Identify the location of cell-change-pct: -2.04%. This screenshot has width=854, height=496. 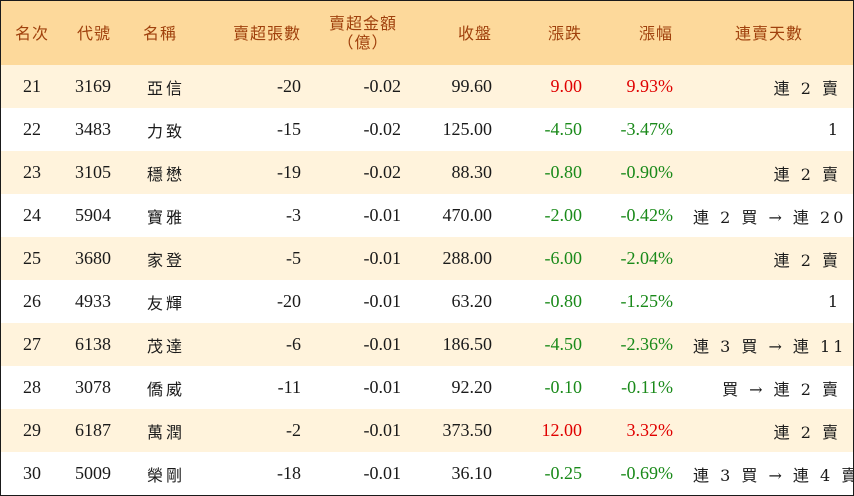
(647, 258).